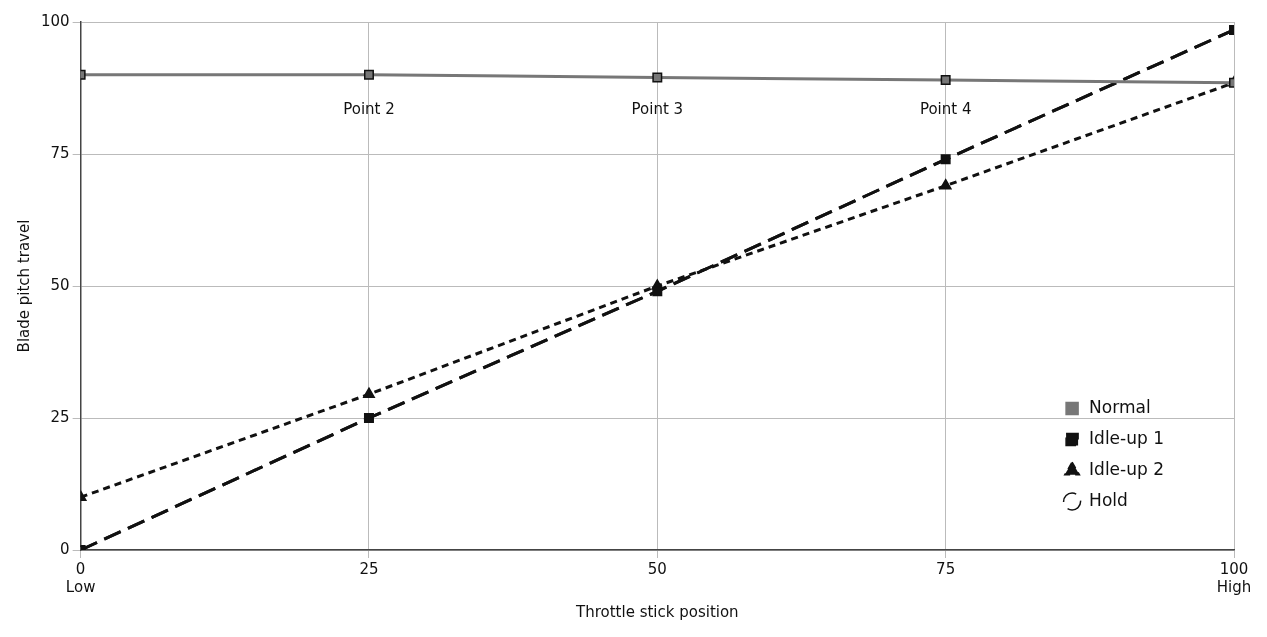 The width and height of the screenshot is (1267, 637). Describe the element at coordinates (1120, 406) in the screenshot. I see `legend-label: Normal` at that location.